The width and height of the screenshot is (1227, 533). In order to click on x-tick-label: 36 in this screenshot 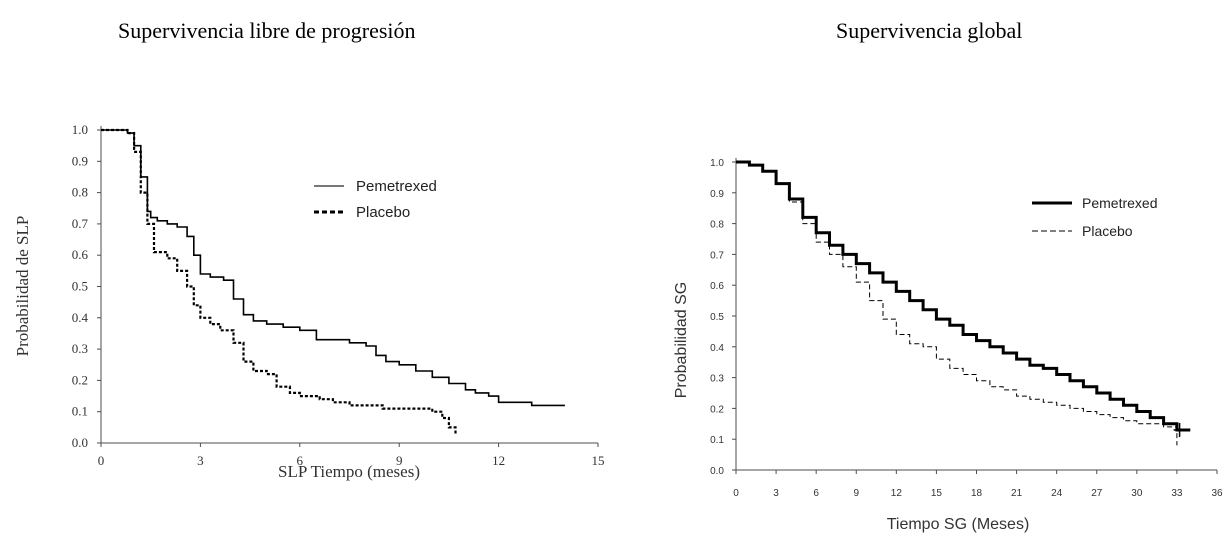, I will do `click(1217, 493)`.